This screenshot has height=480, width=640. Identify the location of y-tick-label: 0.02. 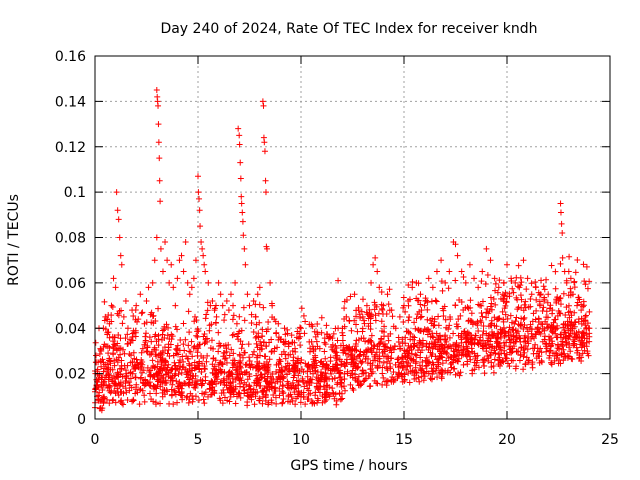
(70, 375).